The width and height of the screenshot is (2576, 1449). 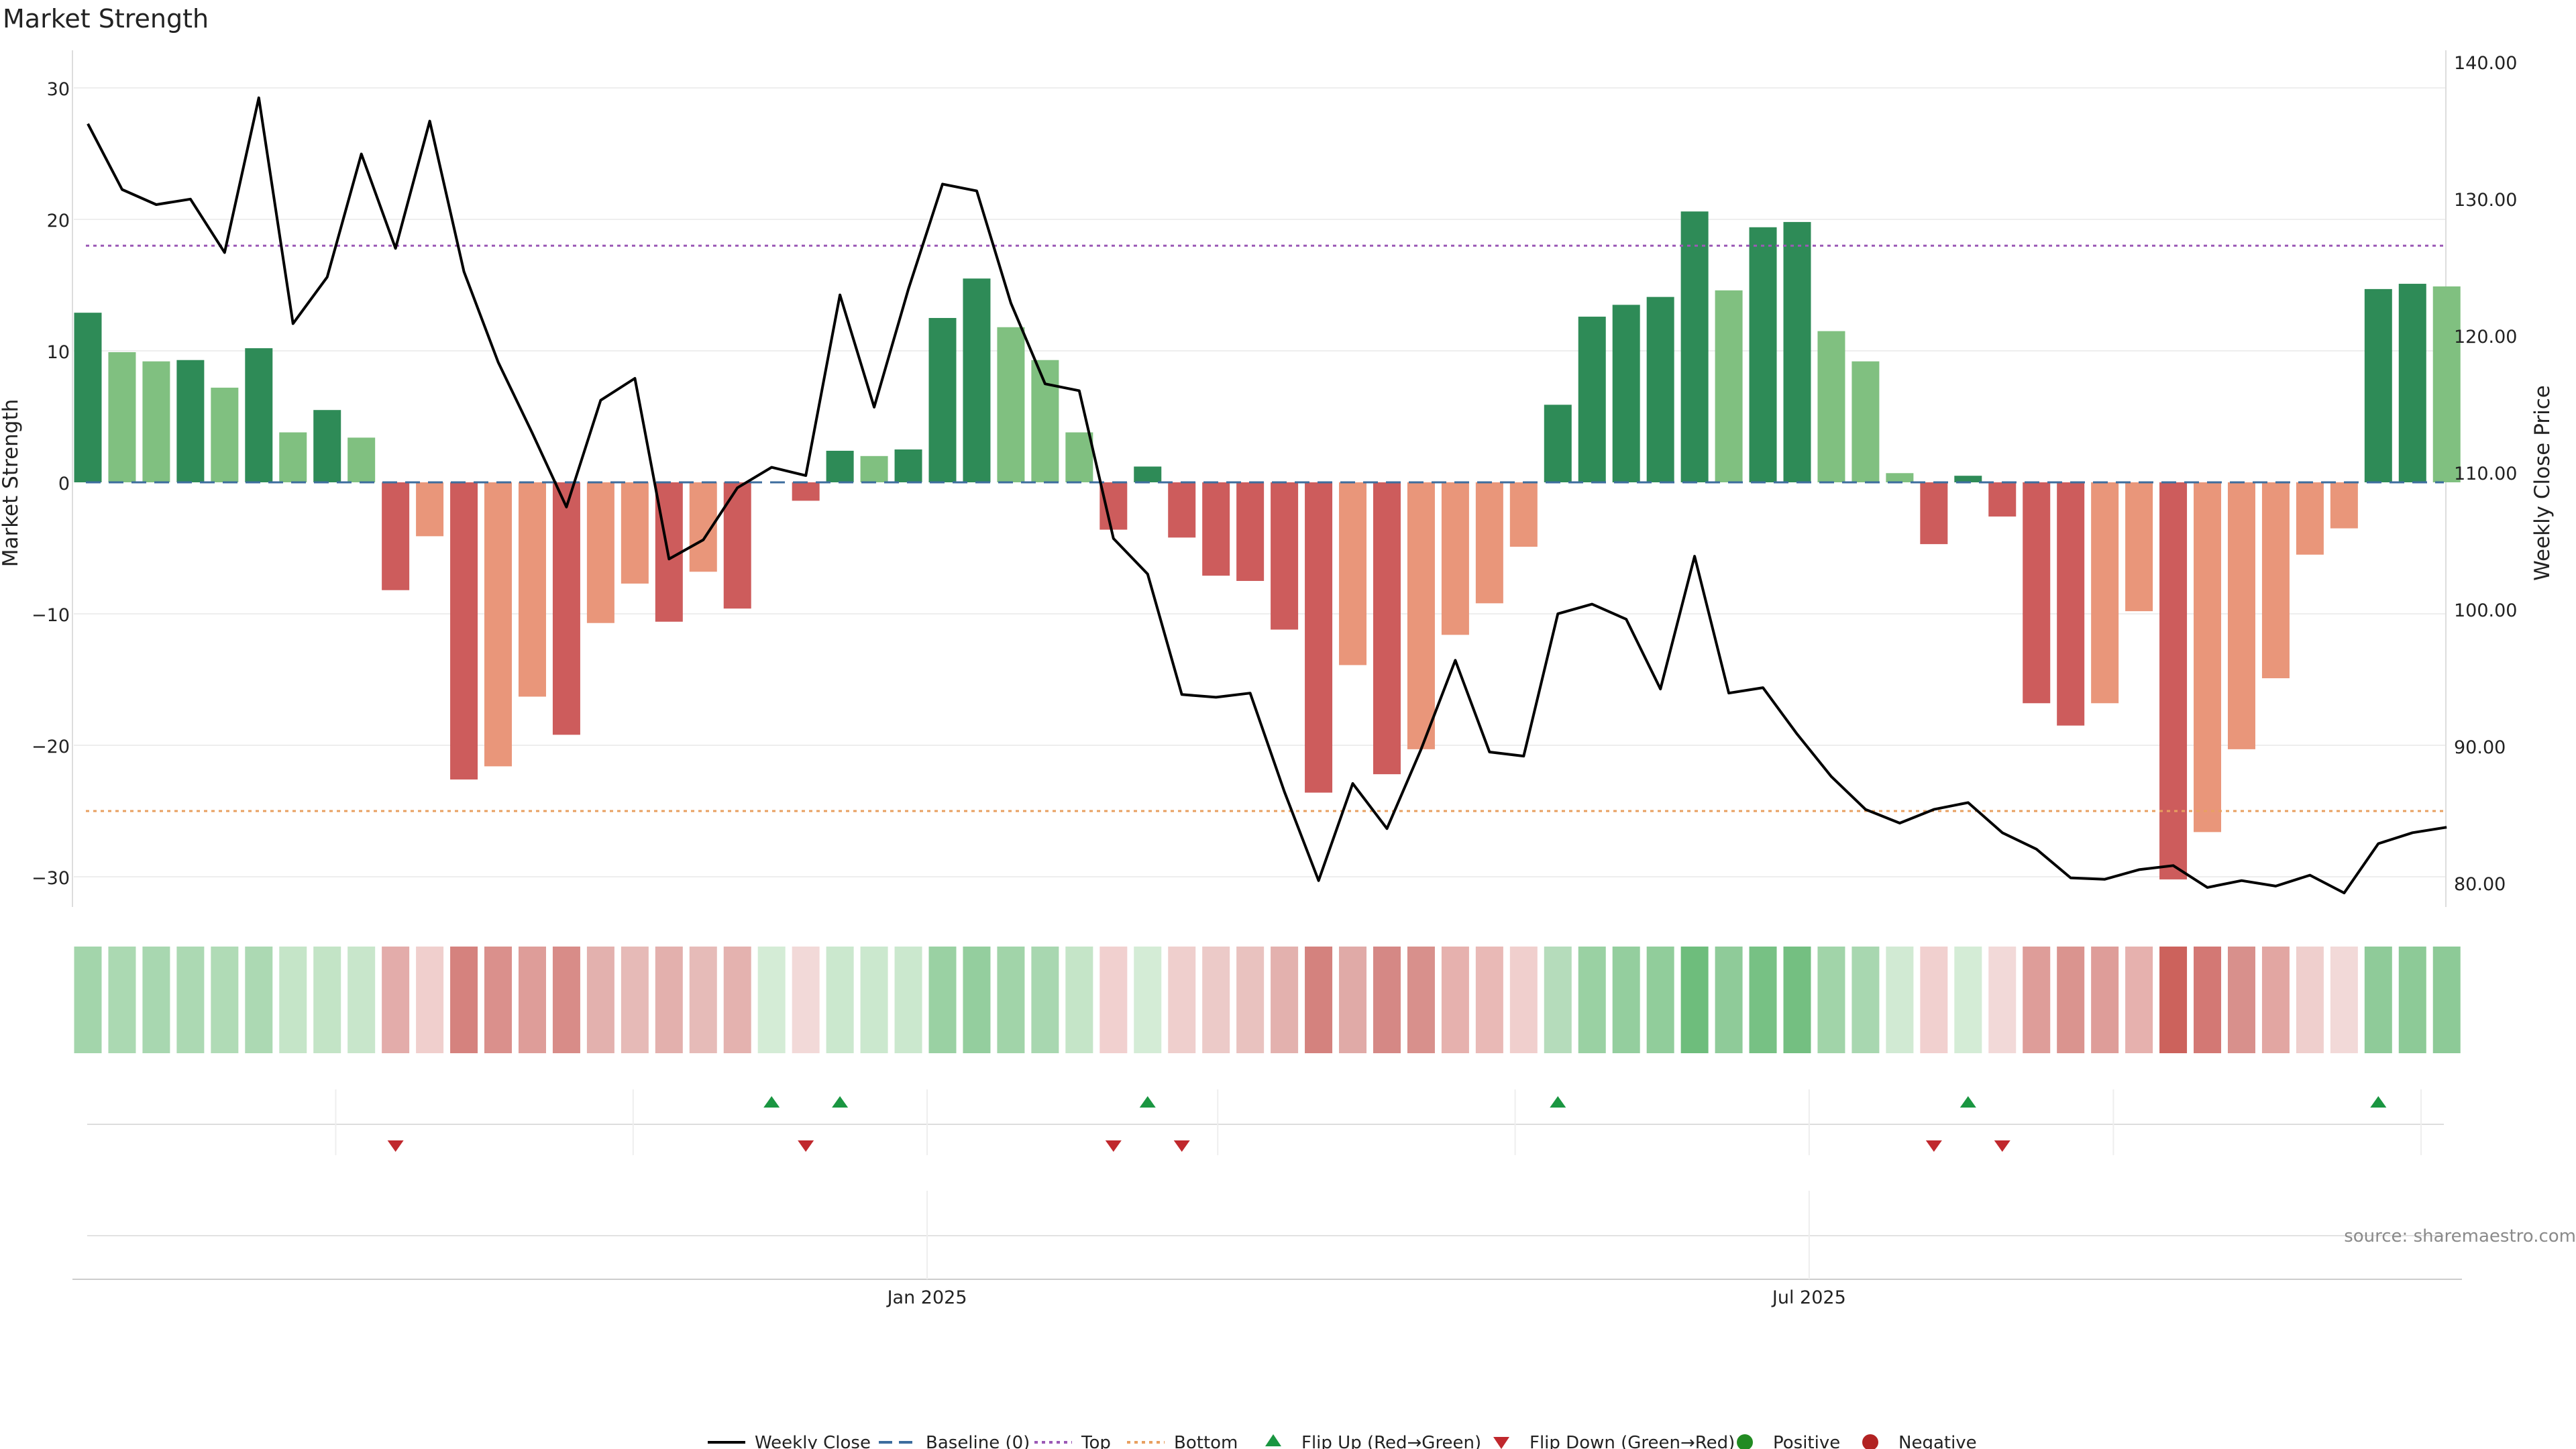 What do you see at coordinates (2480, 884) in the screenshot?
I see `y-tick-right: 80.00` at bounding box center [2480, 884].